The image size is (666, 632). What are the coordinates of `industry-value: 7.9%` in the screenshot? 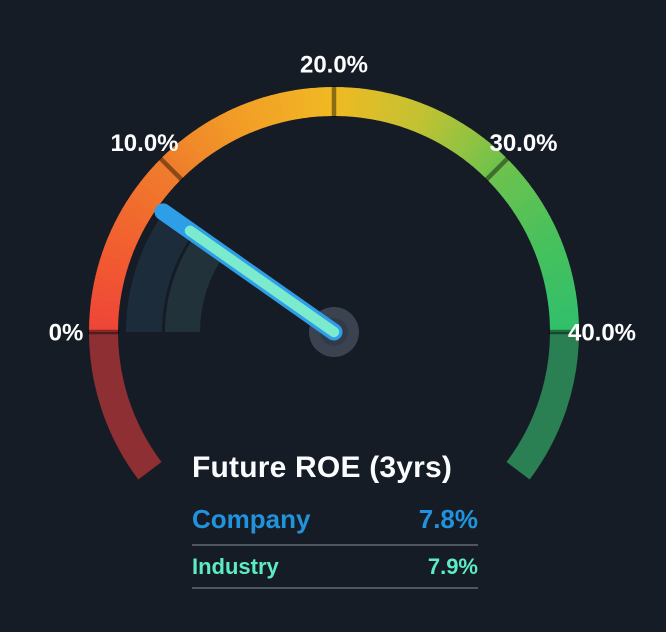 It's located at (452, 566).